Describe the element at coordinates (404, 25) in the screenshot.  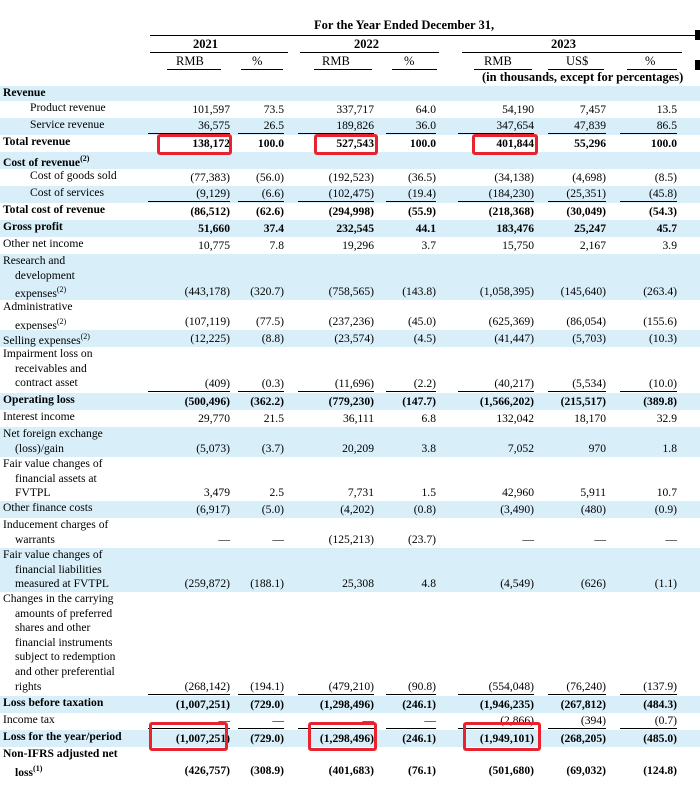
I see `period-title: For the Year Ended December 31,` at that location.